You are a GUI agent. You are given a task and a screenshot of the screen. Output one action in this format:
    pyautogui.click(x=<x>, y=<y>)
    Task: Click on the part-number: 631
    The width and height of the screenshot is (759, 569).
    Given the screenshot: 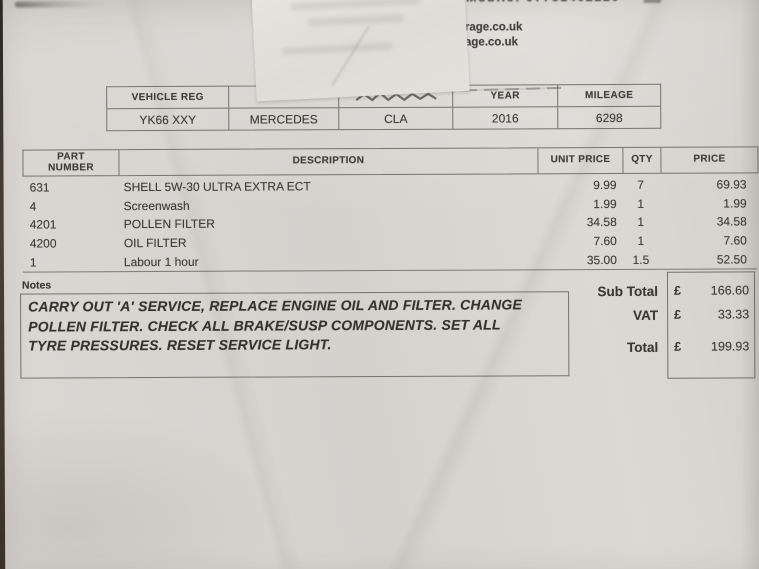 What is the action you would take?
    pyautogui.click(x=39, y=187)
    